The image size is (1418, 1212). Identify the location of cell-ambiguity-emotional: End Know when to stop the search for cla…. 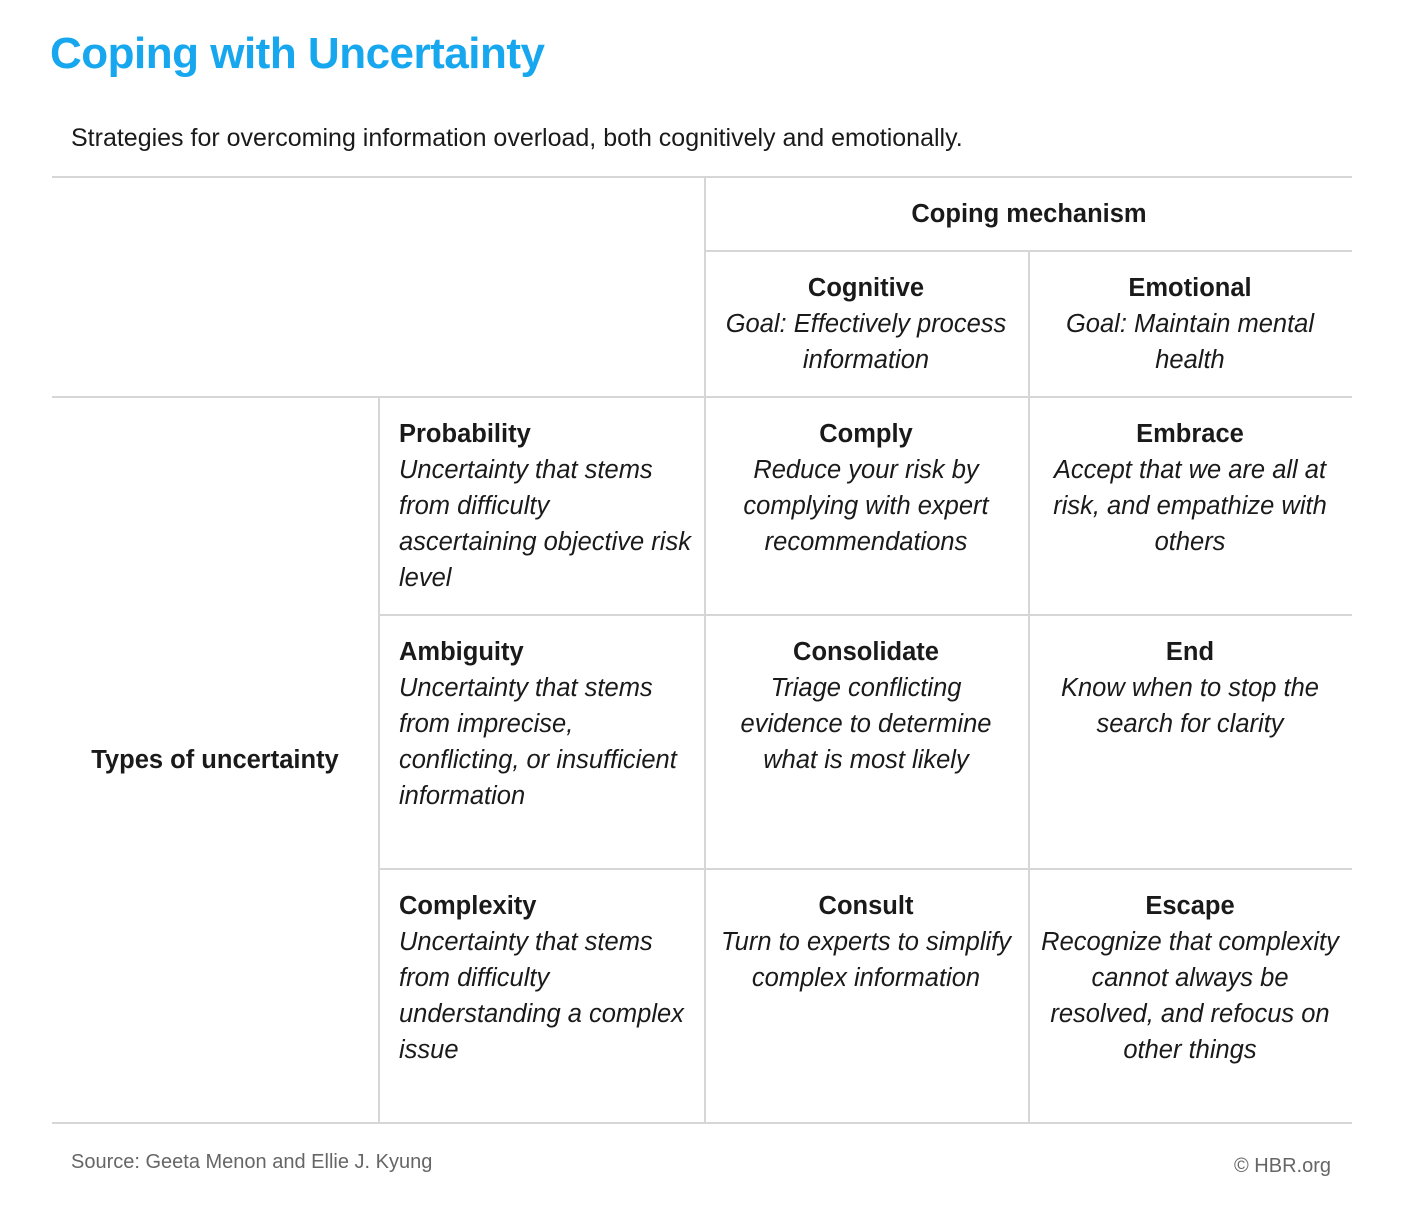
(1190, 688).